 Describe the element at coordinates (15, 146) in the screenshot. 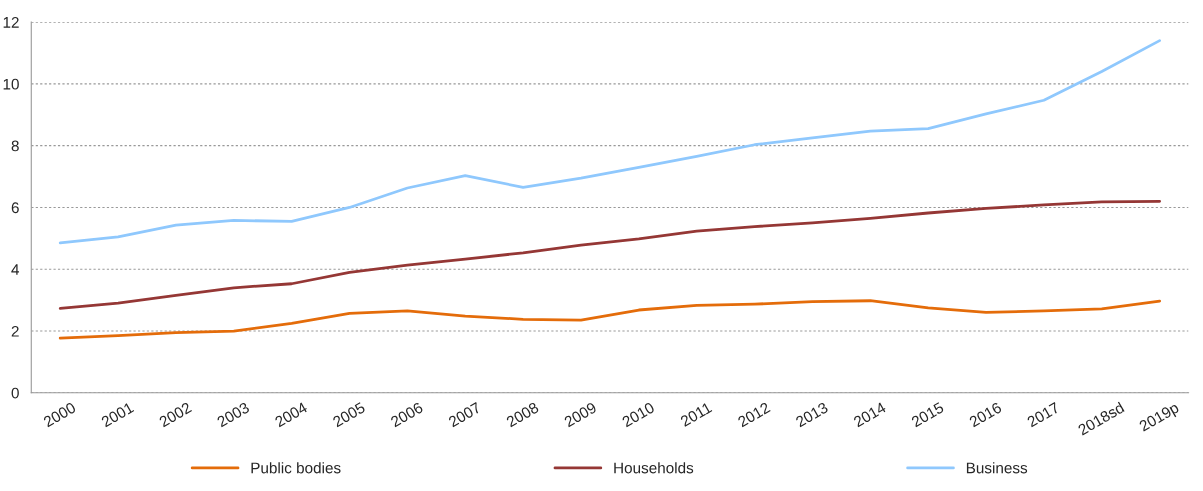

I see `y-tick-label: 8` at that location.